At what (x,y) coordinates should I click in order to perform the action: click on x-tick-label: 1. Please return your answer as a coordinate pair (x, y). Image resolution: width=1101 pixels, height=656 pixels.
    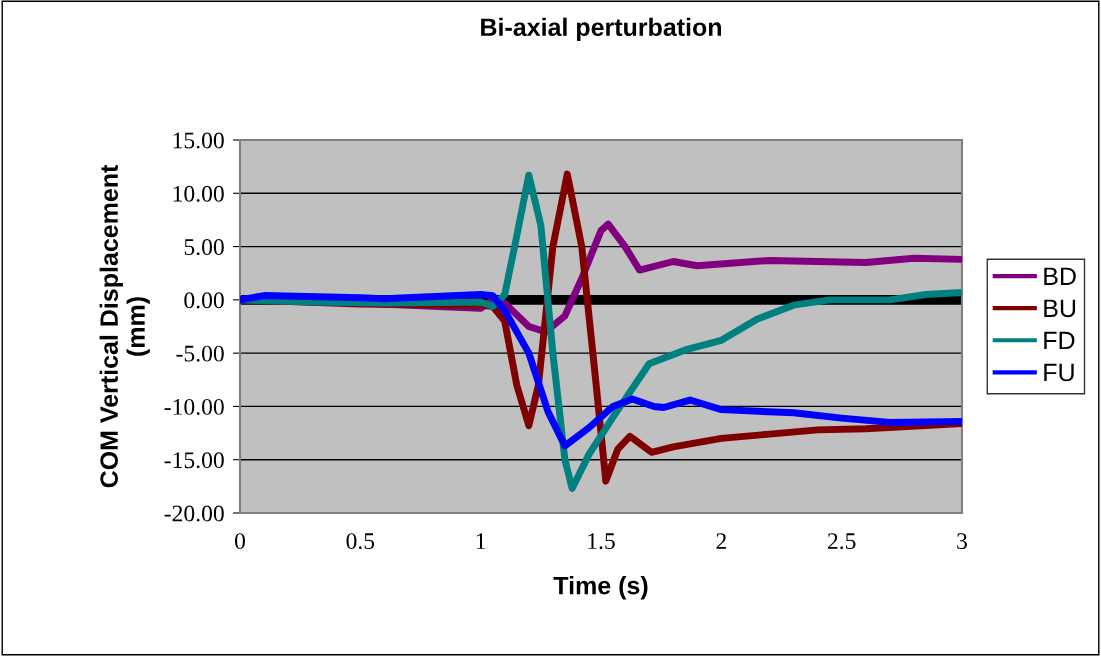
    Looking at the image, I should click on (481, 541).